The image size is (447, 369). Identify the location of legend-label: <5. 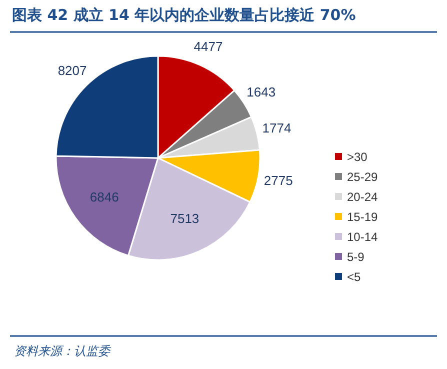
(354, 277).